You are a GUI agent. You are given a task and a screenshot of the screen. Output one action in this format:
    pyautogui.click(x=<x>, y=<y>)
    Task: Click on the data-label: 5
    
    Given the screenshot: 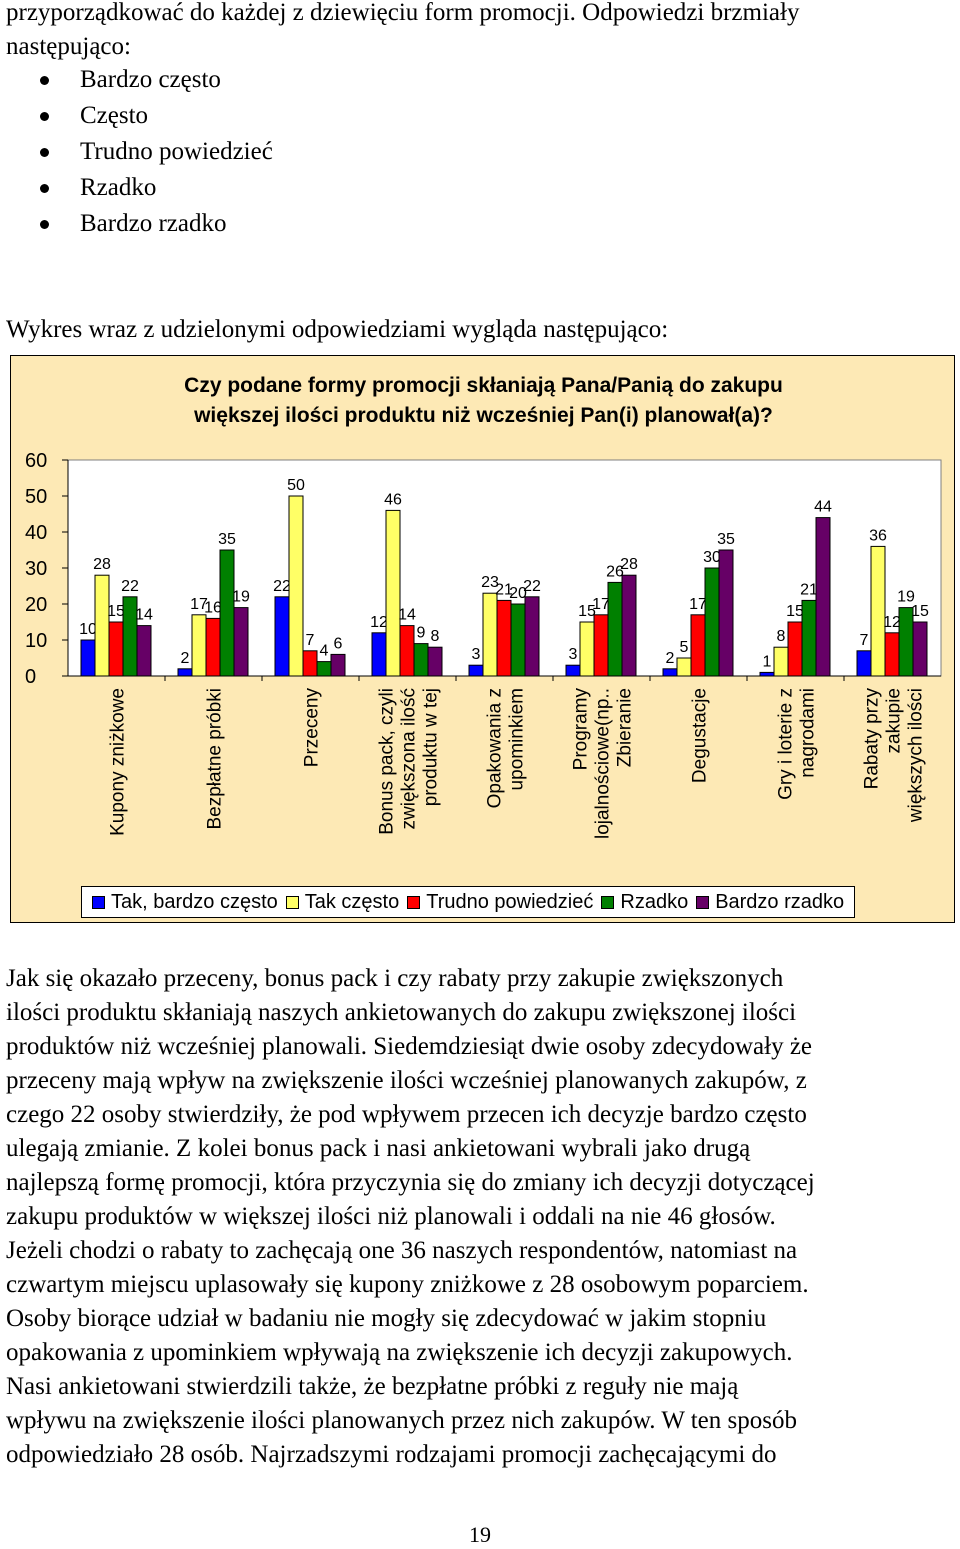 What is the action you would take?
    pyautogui.click(x=684, y=647)
    